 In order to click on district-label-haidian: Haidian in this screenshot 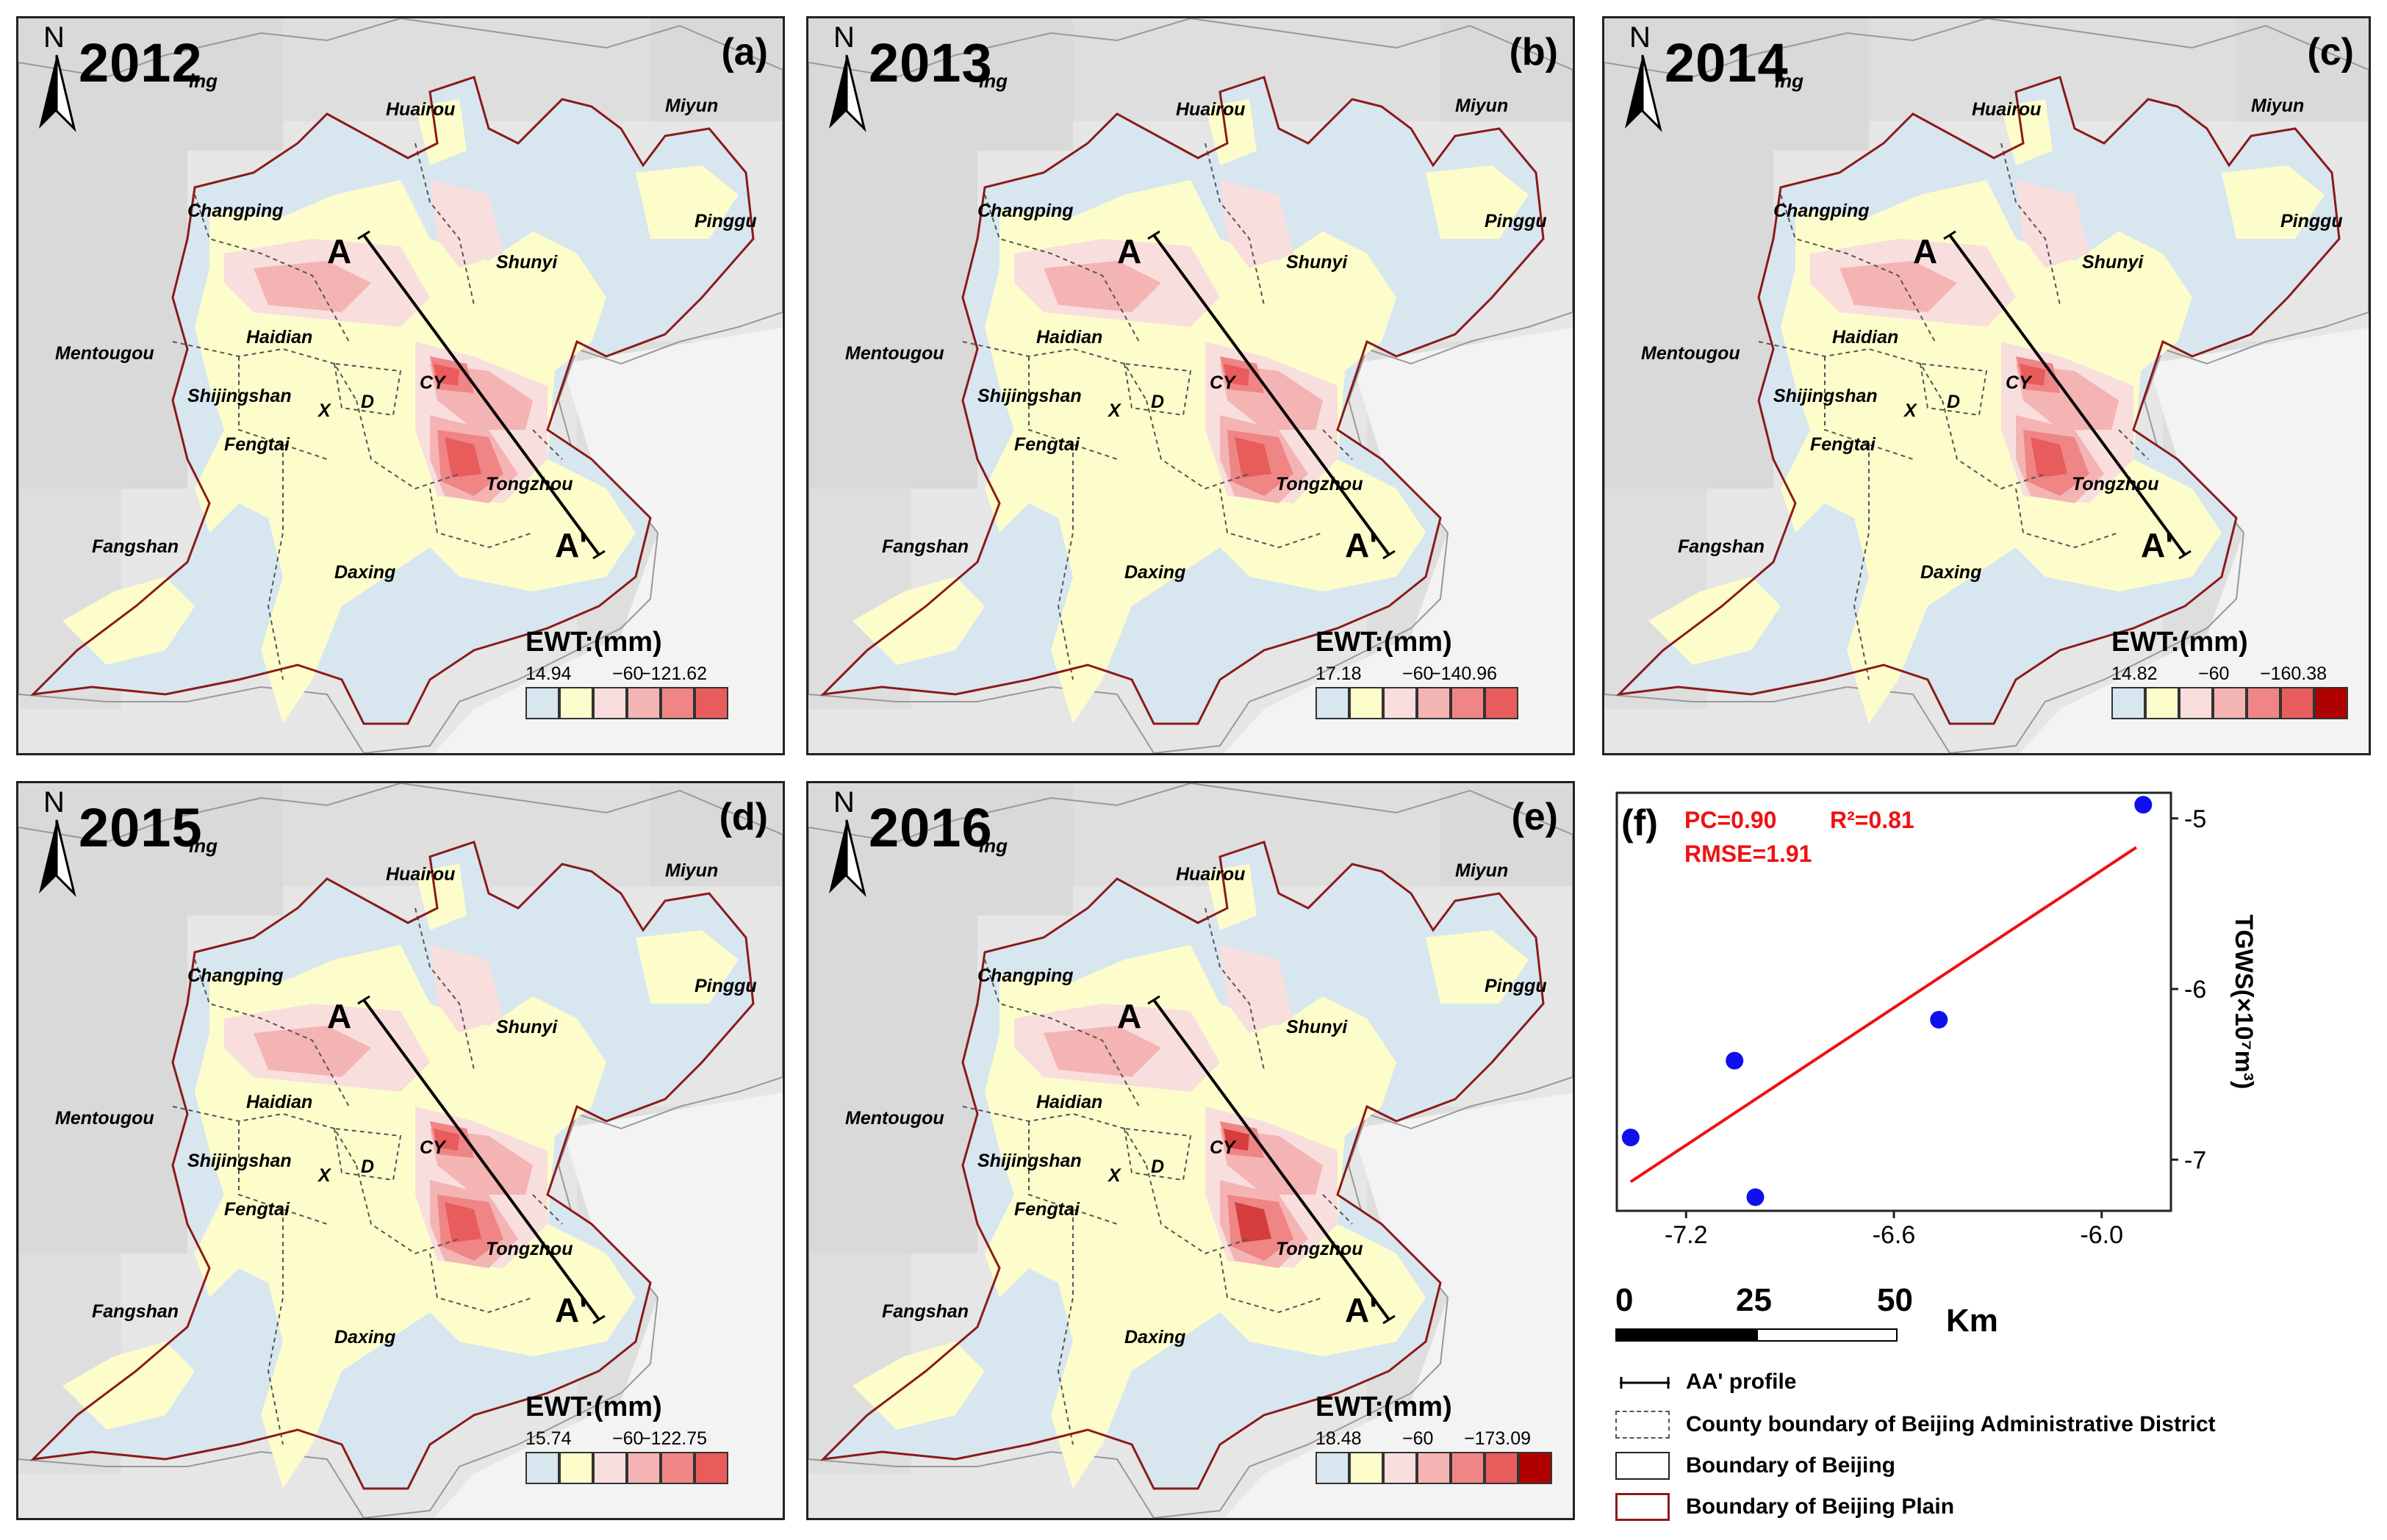, I will do `click(279, 337)`.